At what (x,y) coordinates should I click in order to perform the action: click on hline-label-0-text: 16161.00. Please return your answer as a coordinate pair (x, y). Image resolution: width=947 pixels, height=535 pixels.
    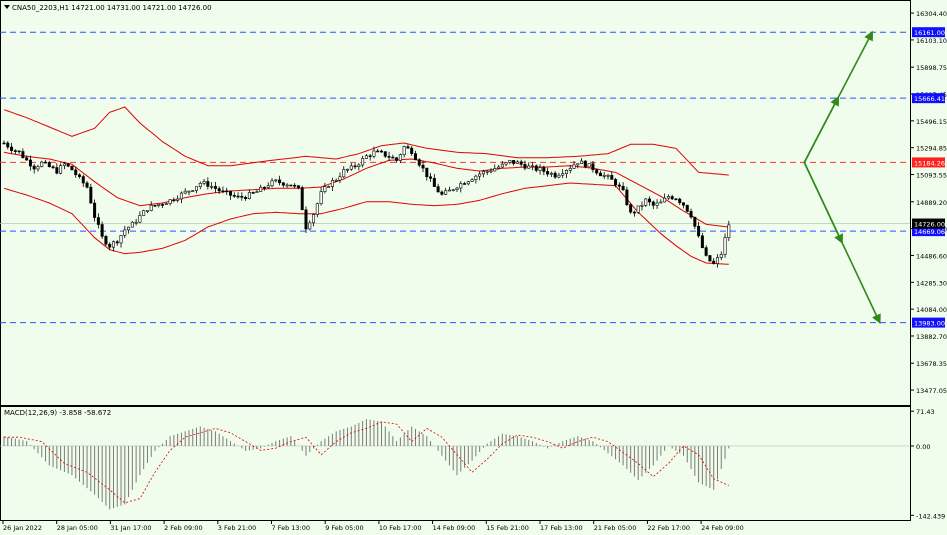
    Looking at the image, I should click on (929, 33).